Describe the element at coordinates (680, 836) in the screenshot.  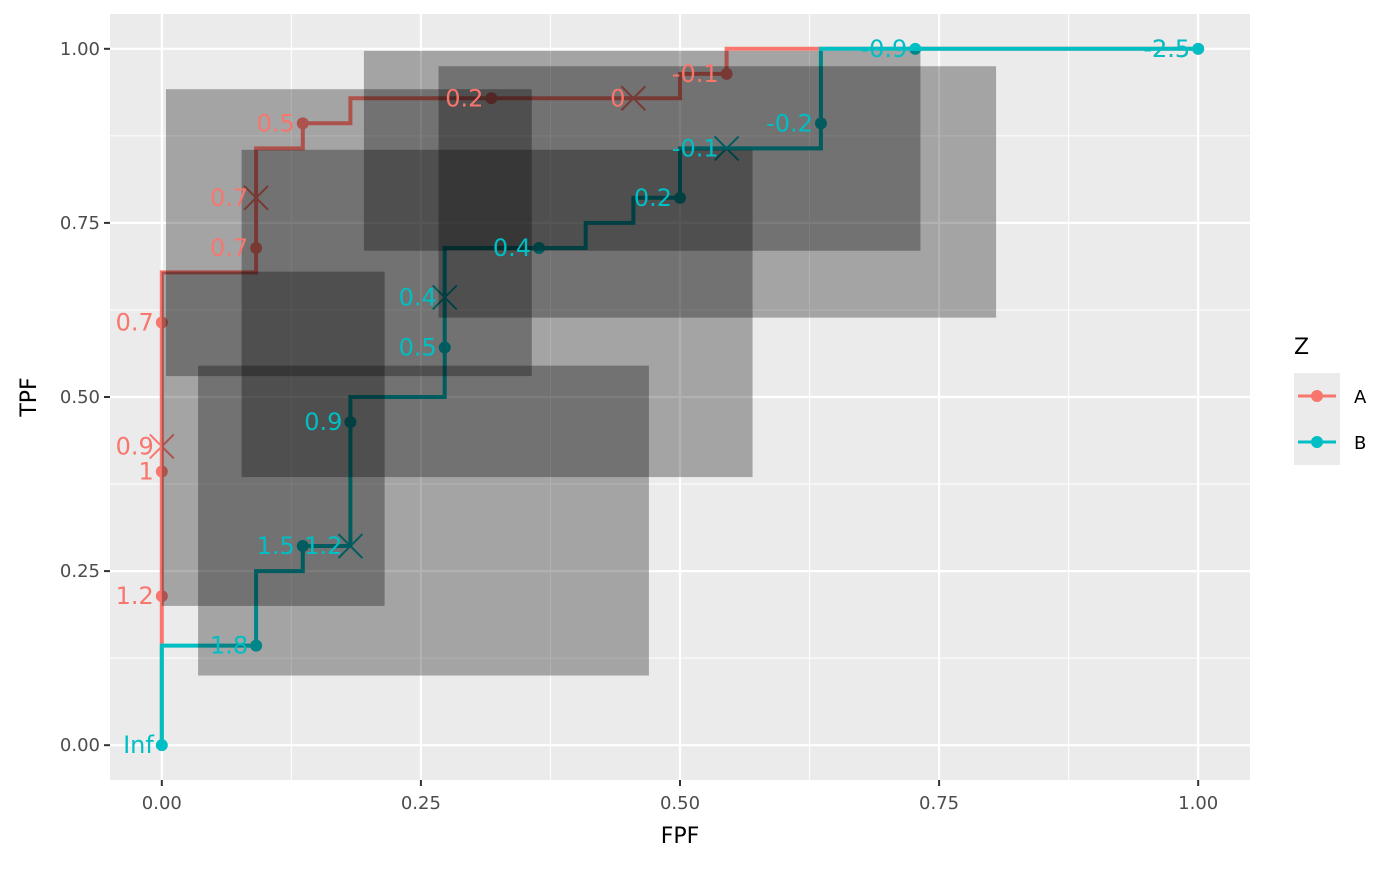
I see `x-axis-title: FPF` at that location.